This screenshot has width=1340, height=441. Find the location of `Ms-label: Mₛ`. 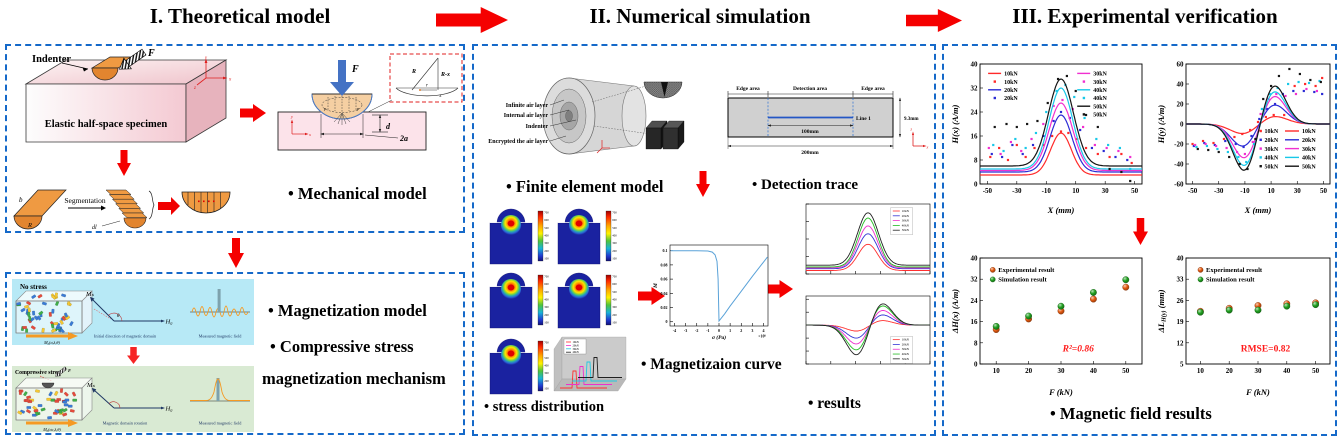

Ms-label: Mₛ is located at coordinates (89, 294).